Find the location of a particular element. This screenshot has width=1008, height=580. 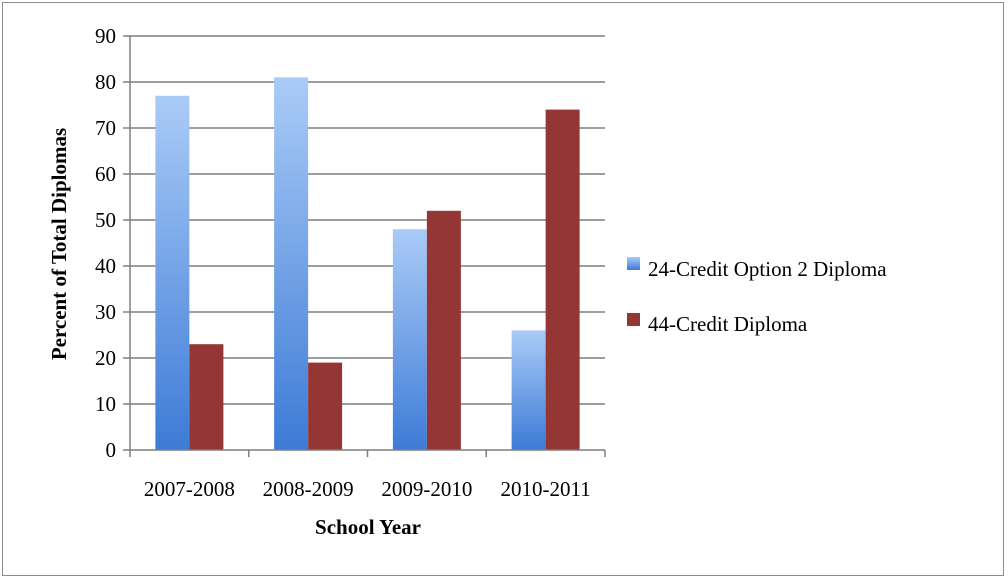

y-axis-title: Percent of Total Diplomas is located at coordinates (59, 244).